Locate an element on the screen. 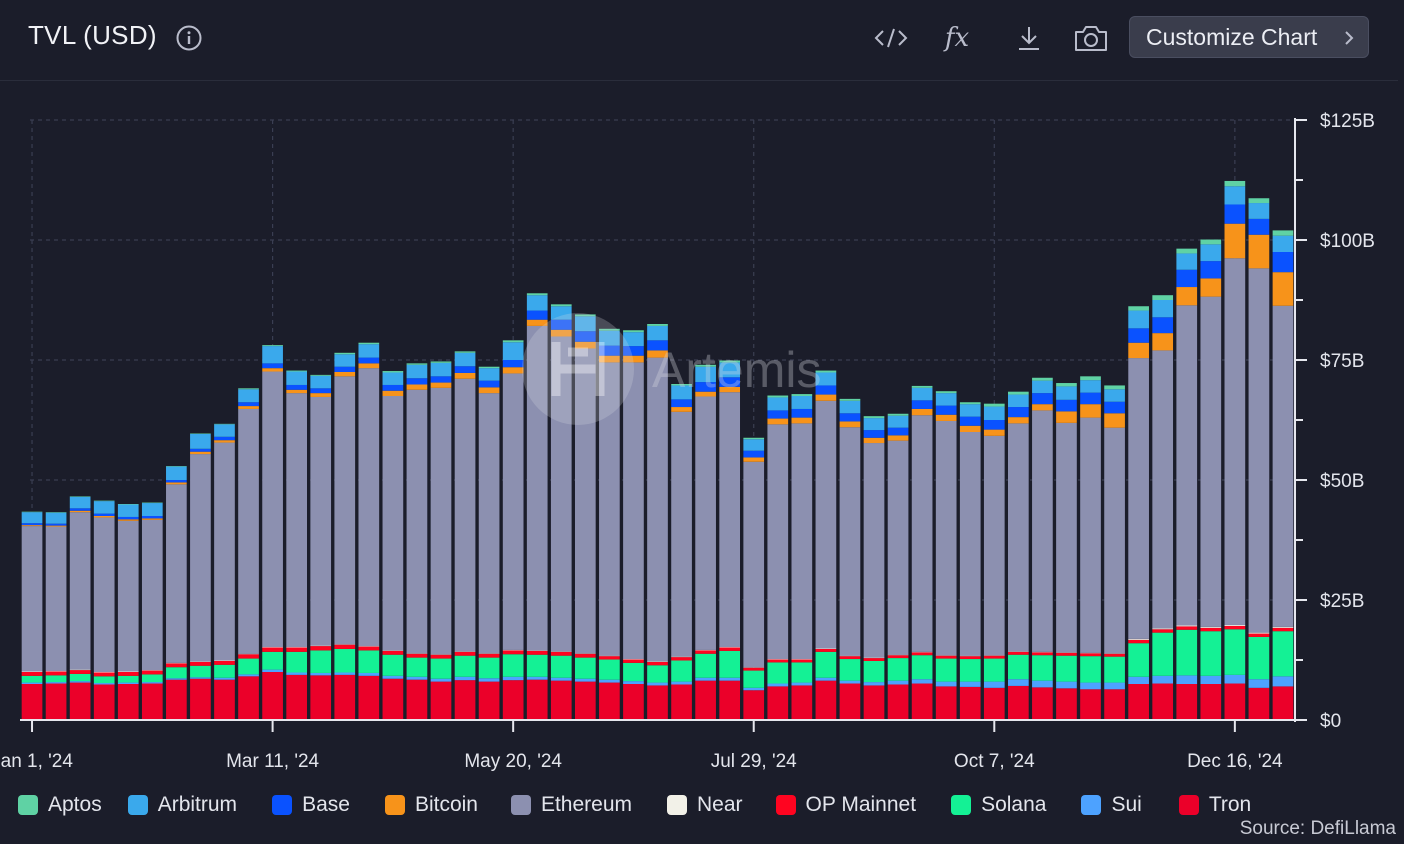 The width and height of the screenshot is (1404, 844). legend-item-ethereum: Ethereum is located at coordinates (571, 805).